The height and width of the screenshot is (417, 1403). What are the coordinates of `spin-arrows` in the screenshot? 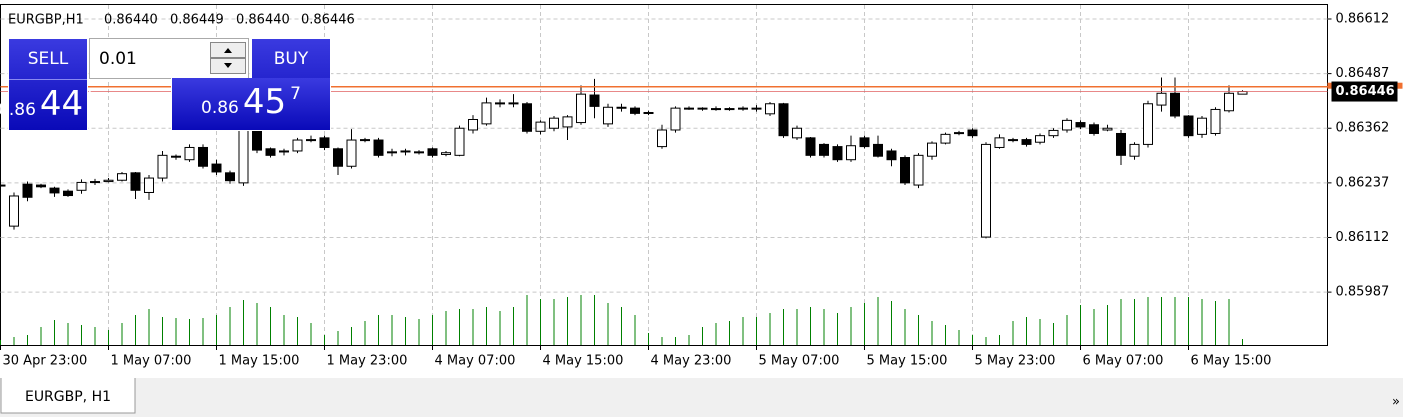 It's located at (228, 58).